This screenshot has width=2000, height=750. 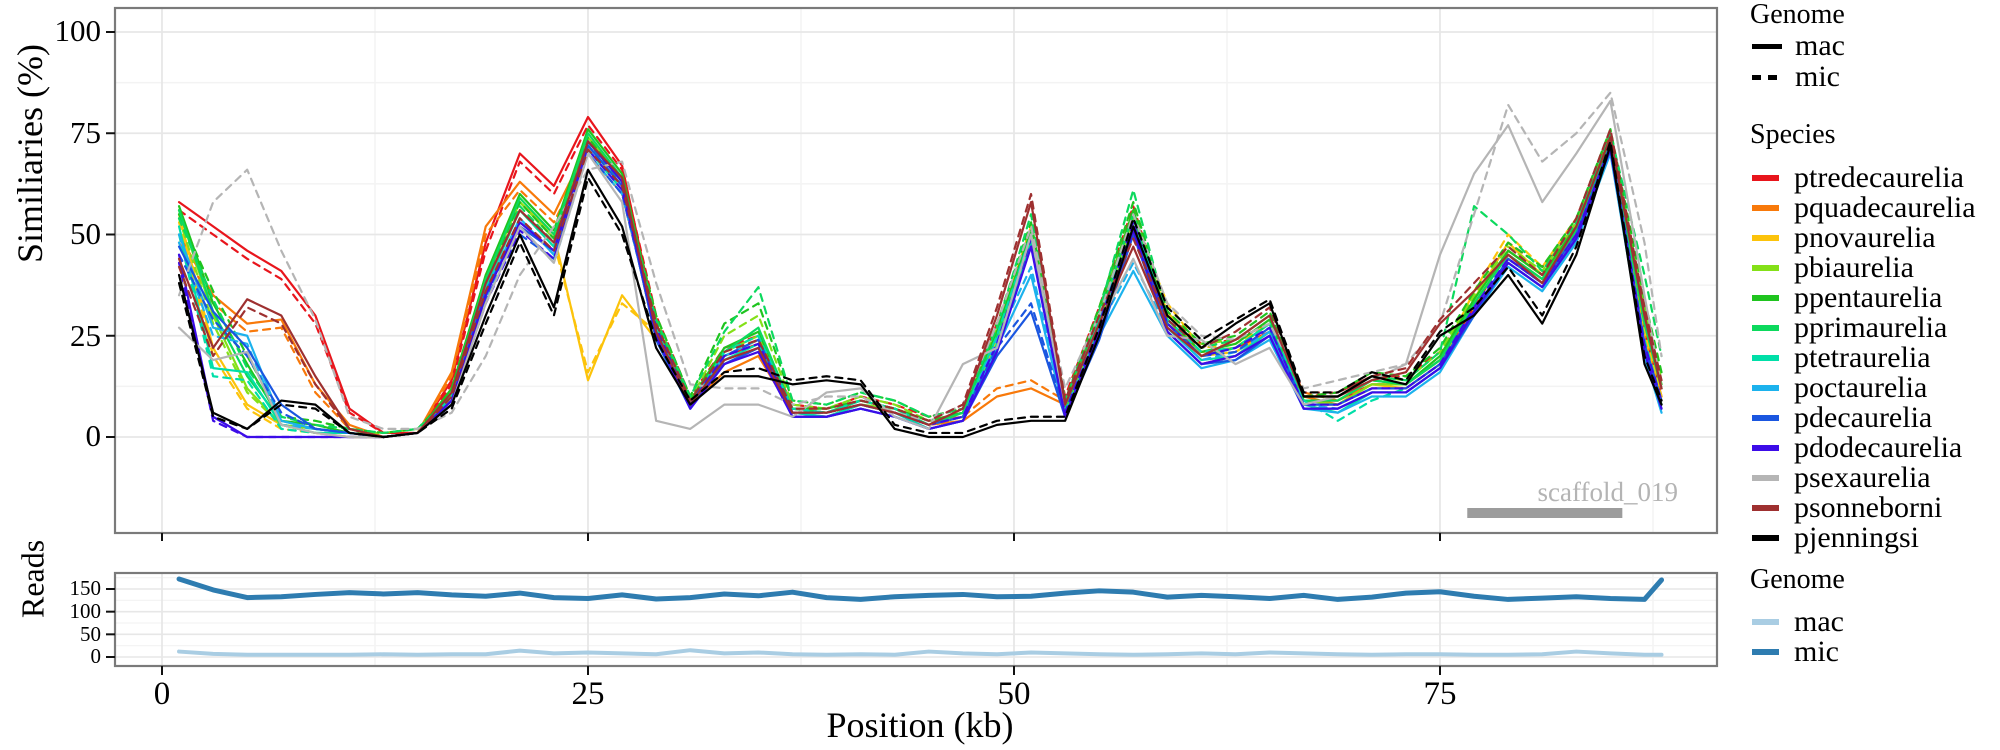 I want to click on y-tick-main-0: 0, so click(x=93, y=435).